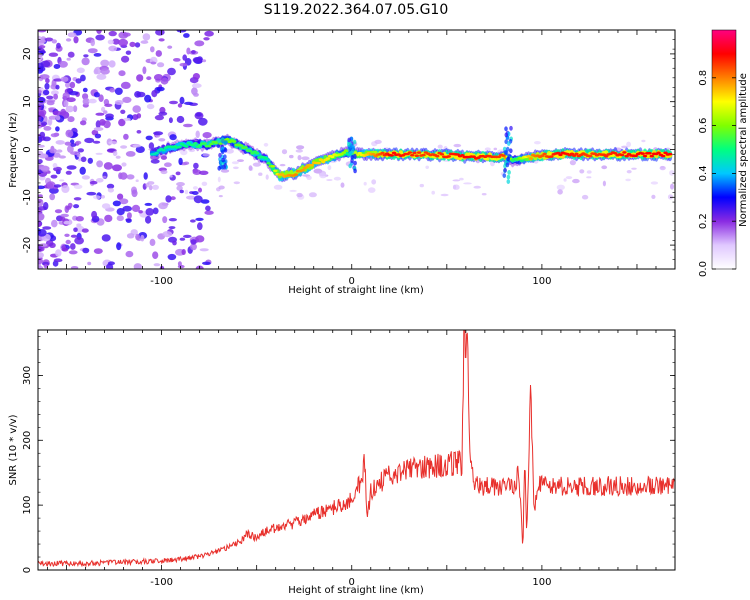  Describe the element at coordinates (703, 78) in the screenshot. I see `colorbar-tick-label: 0.8` at that location.